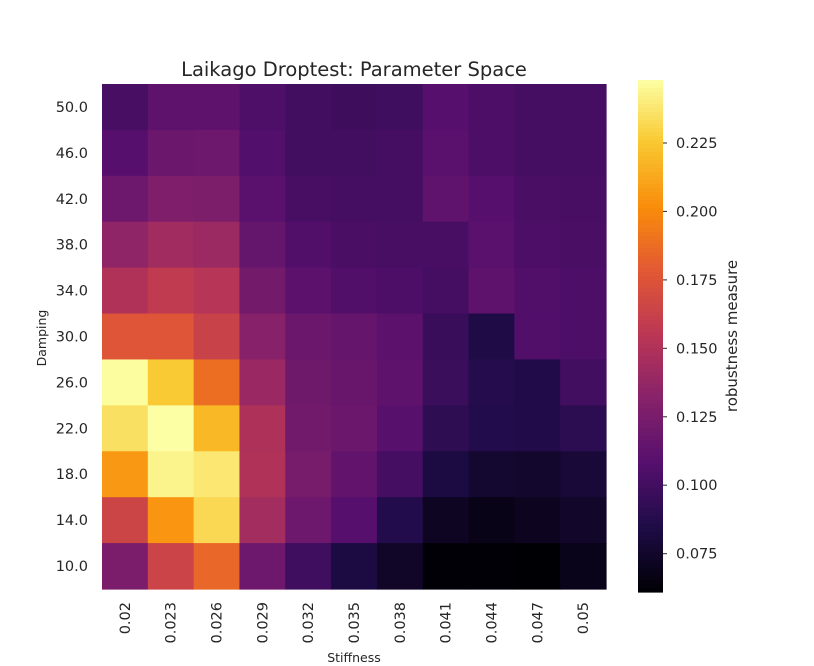 The width and height of the screenshot is (814, 666). Describe the element at coordinates (72, 338) in the screenshot. I see `y-tick-label: 30.0` at that location.